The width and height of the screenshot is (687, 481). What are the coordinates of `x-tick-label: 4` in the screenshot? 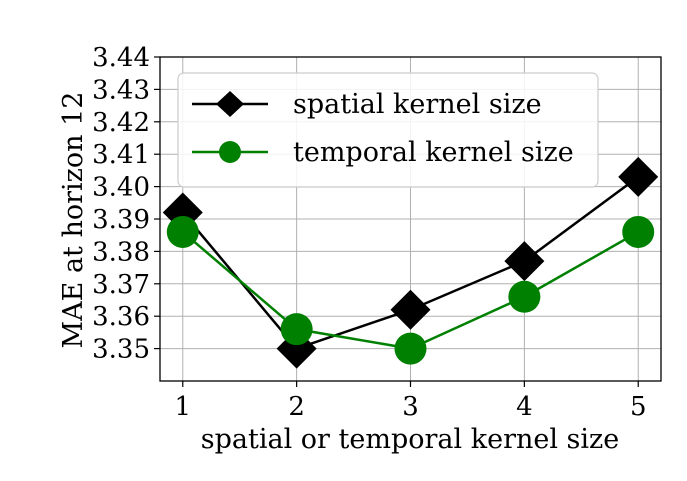 It's located at (524, 407).